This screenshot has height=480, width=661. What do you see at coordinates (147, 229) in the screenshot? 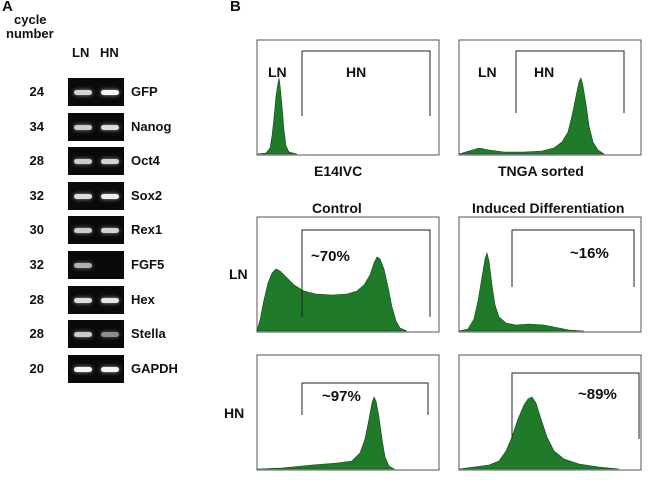
I see `gene-label: Rex1` at bounding box center [147, 229].